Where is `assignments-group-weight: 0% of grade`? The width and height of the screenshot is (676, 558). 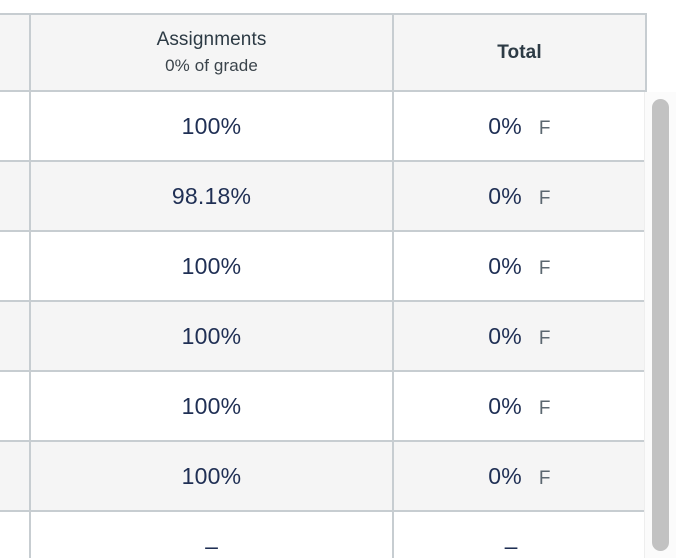
assignments-group-weight: 0% of grade is located at coordinates (211, 65).